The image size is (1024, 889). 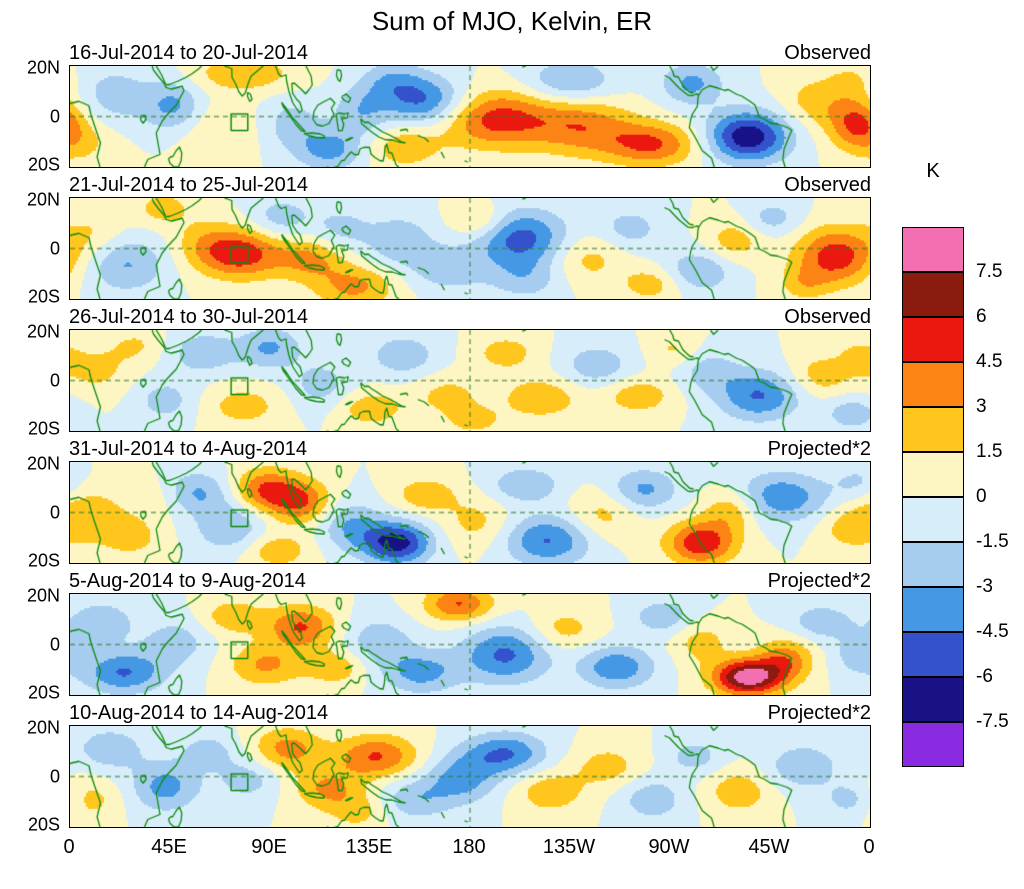 What do you see at coordinates (169, 847) in the screenshot?
I see `x-tick-label: 45E` at bounding box center [169, 847].